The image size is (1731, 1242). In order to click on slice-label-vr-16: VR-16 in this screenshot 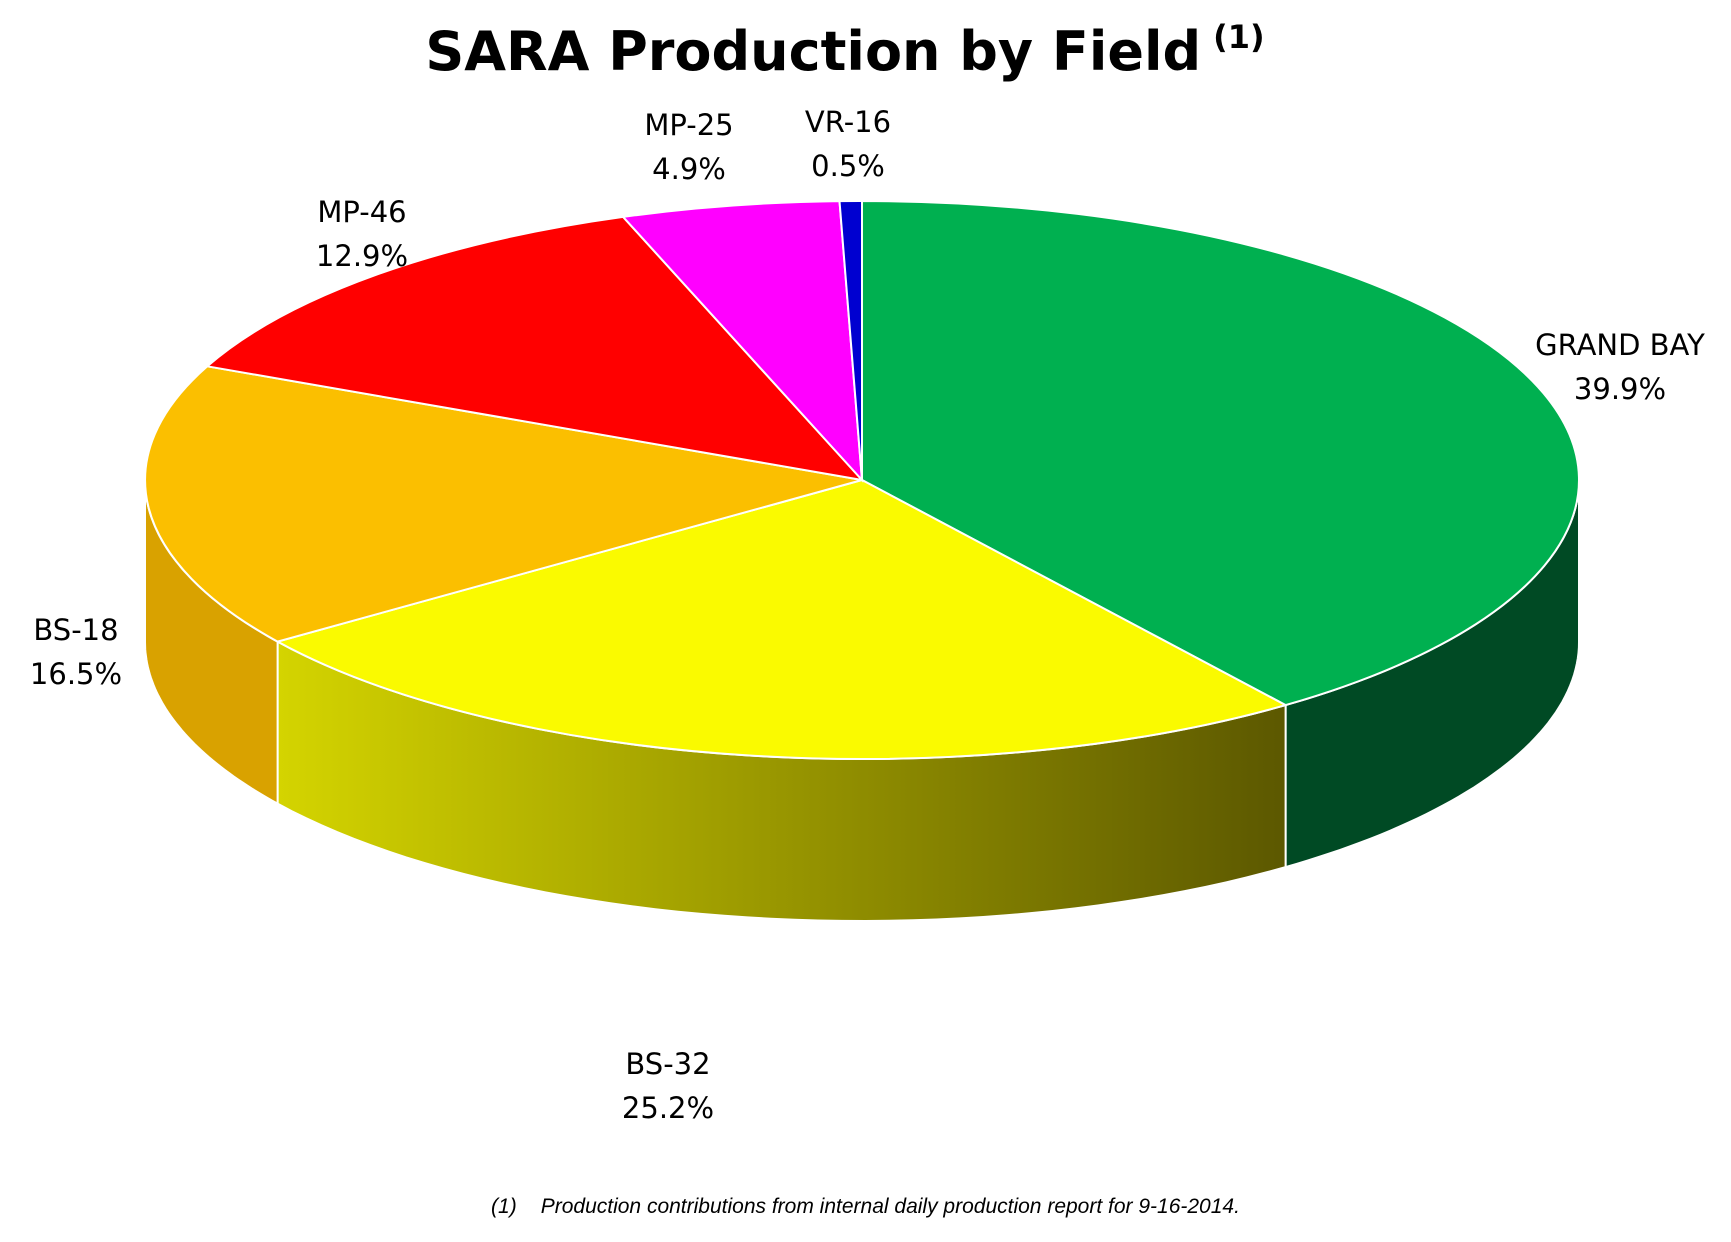, I will do `click(848, 122)`.